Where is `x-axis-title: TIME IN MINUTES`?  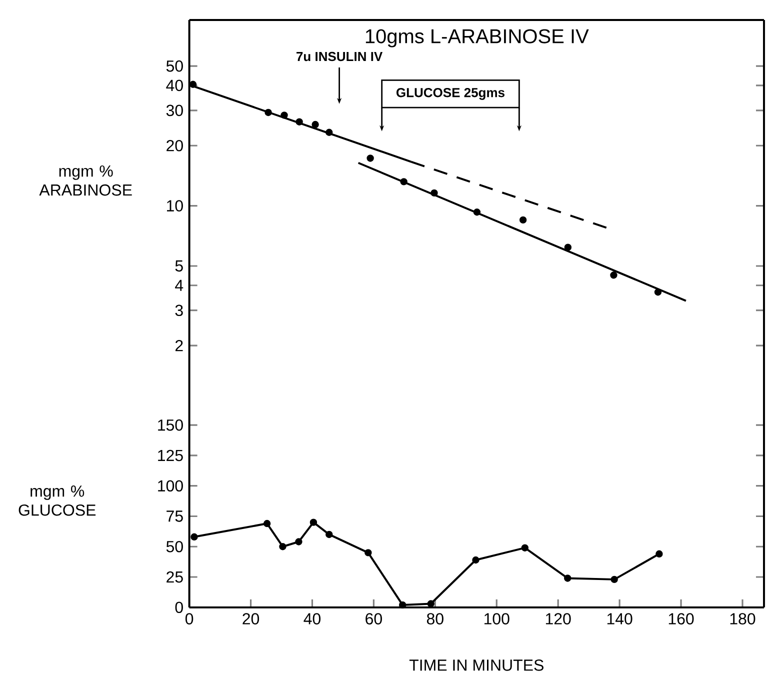 x-axis-title: TIME IN MINUTES is located at coordinates (476, 665).